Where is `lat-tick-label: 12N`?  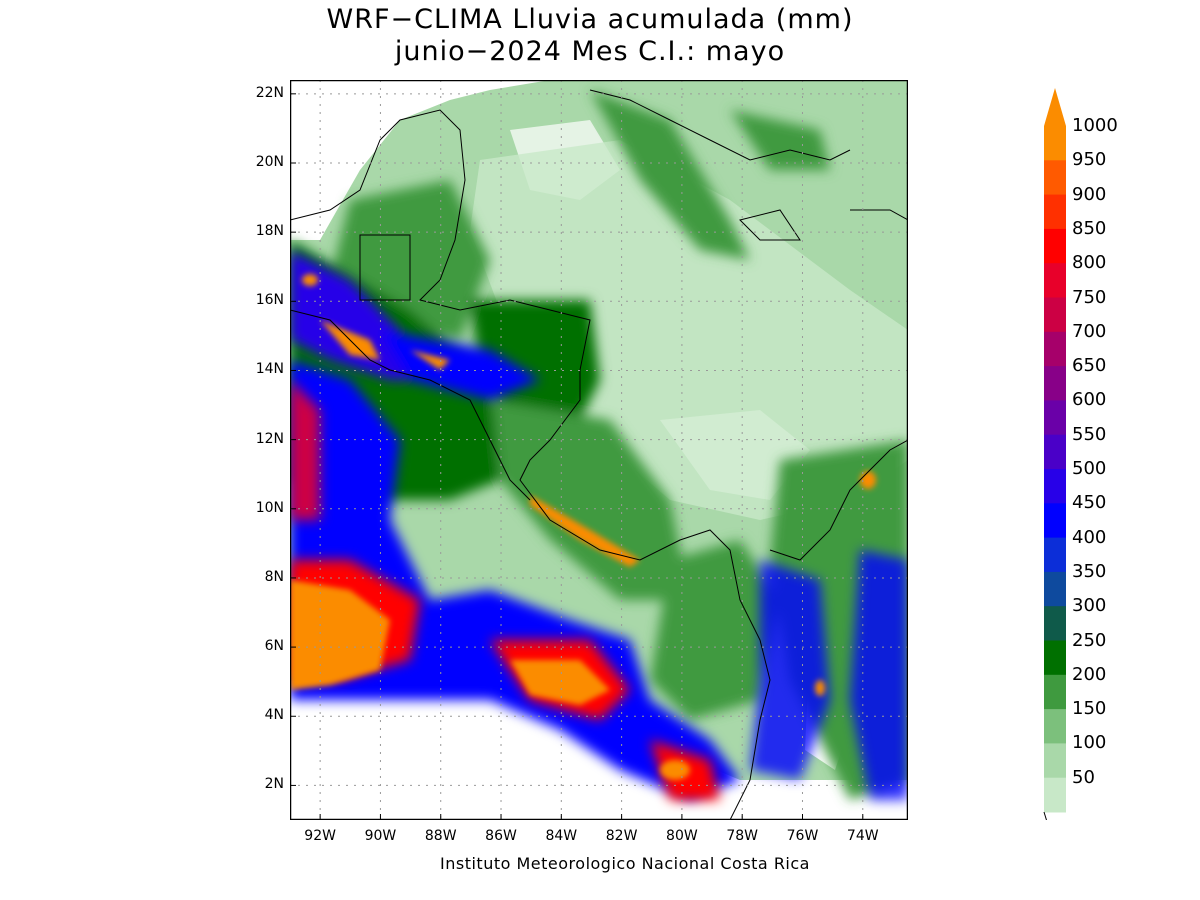 lat-tick-label: 12N is located at coordinates (269, 438).